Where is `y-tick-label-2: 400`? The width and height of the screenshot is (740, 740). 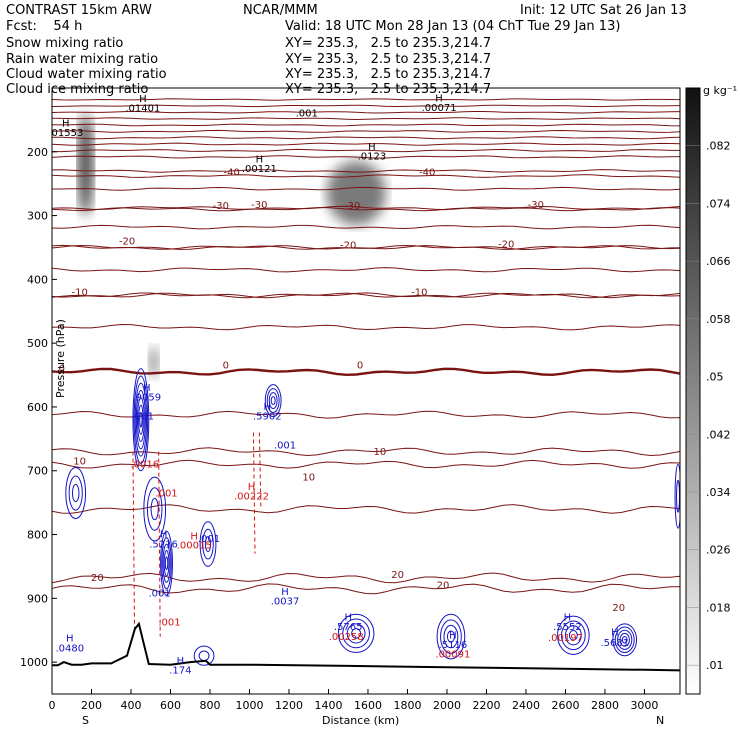 y-tick-label-2: 400 is located at coordinates (37, 279).